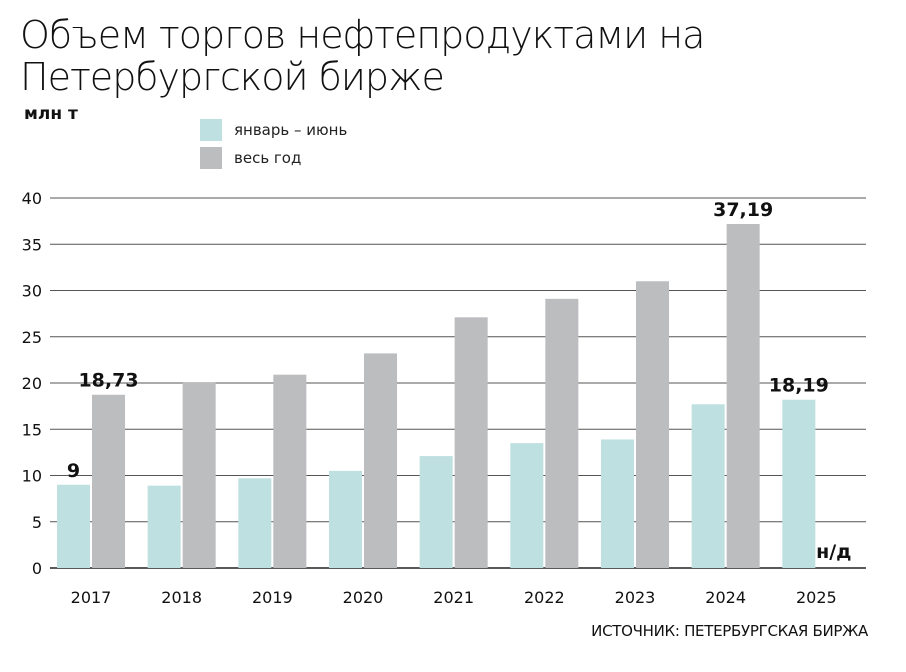 The height and width of the screenshot is (672, 906). What do you see at coordinates (799, 386) in the screenshot?
I see `data-label: 18,19` at bounding box center [799, 386].